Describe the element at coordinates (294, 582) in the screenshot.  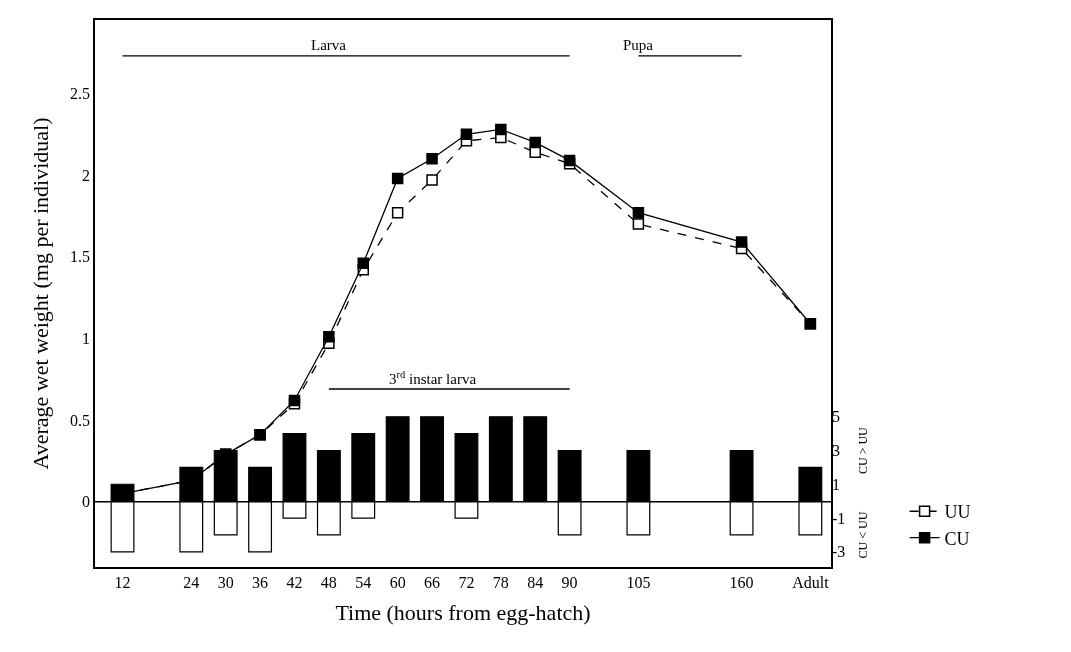
I see `x-tick-label: 42` at that location.